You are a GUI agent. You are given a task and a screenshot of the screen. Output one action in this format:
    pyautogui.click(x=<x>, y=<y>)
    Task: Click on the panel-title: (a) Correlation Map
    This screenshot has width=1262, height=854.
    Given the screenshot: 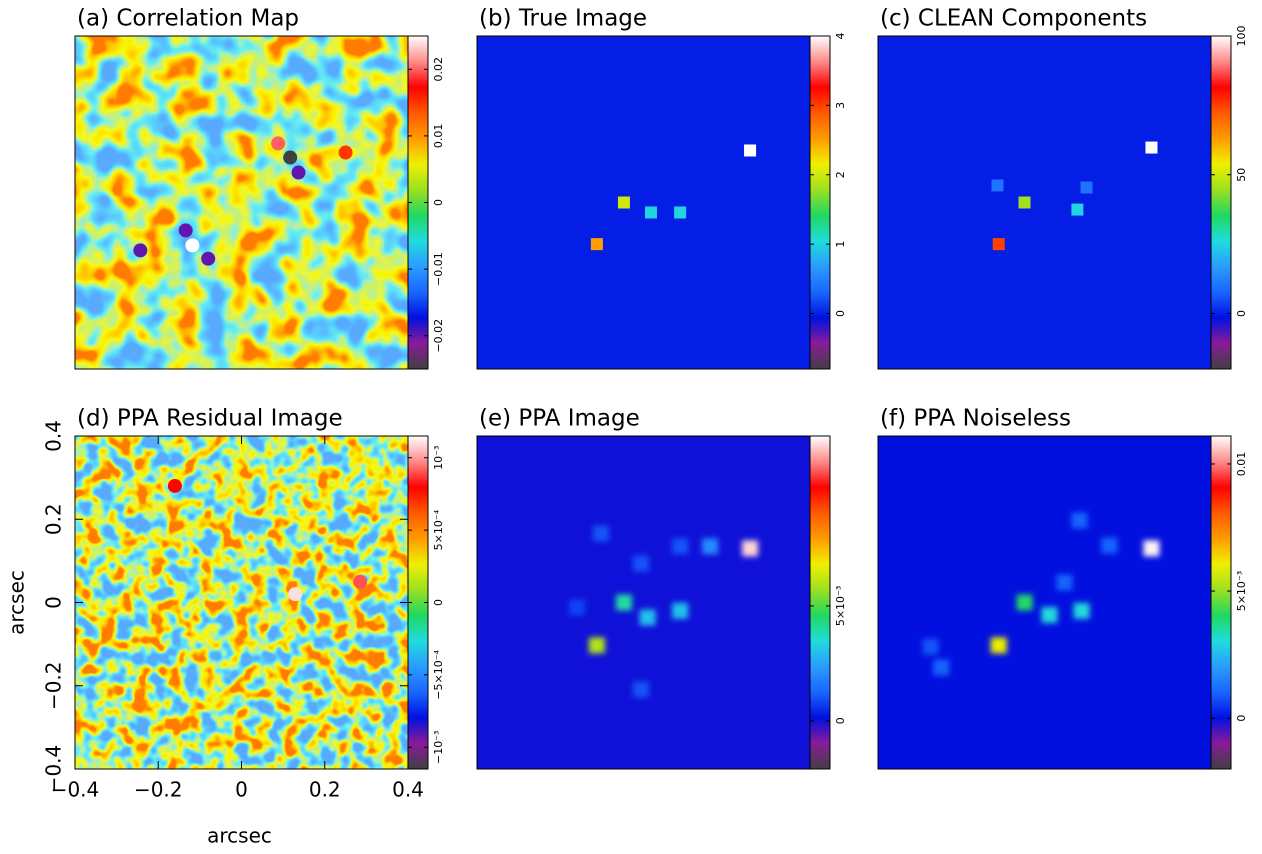 What is the action you would take?
    pyautogui.click(x=188, y=19)
    